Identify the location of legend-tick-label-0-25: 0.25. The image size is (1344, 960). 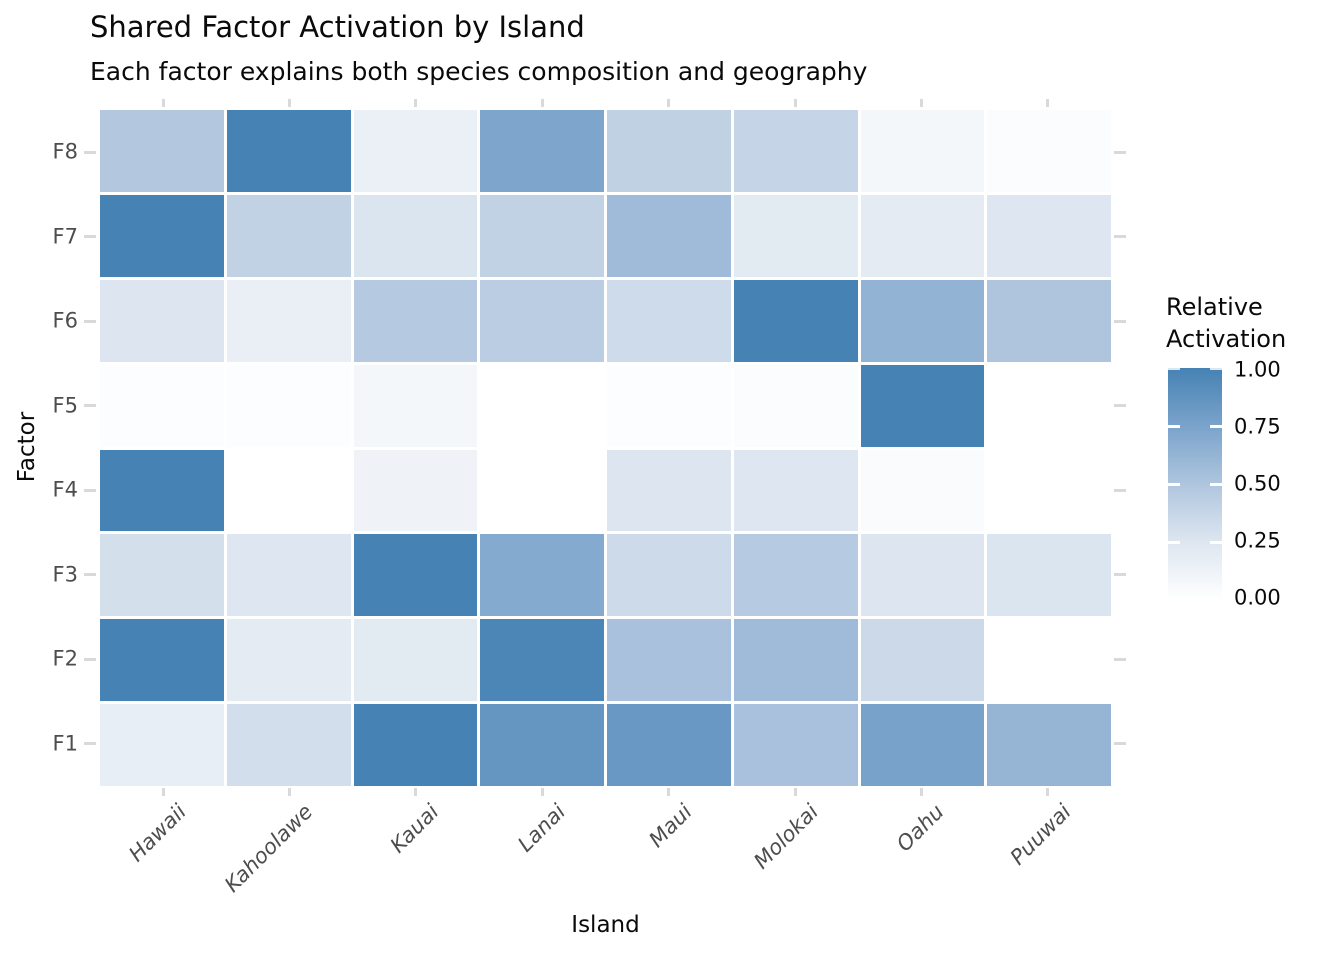
(1257, 540).